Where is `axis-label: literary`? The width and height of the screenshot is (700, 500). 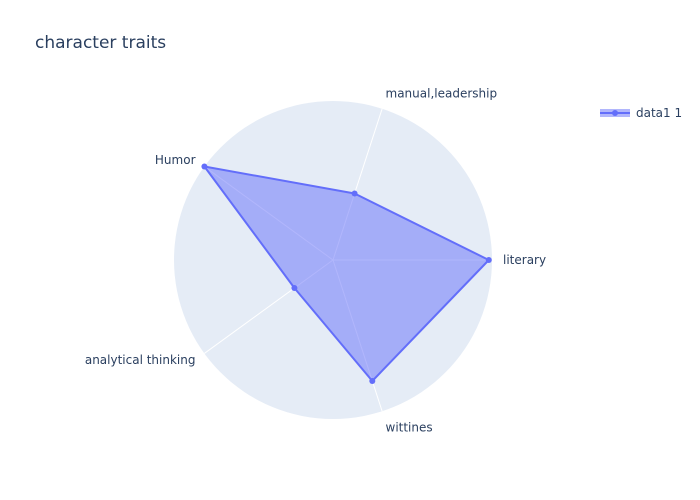
axis-label: literary is located at coordinates (524, 260).